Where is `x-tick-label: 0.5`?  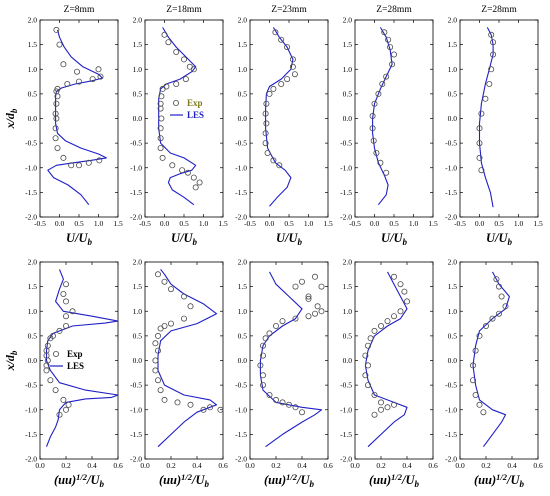
x-tick-label: 0.5 is located at coordinates (394, 223).